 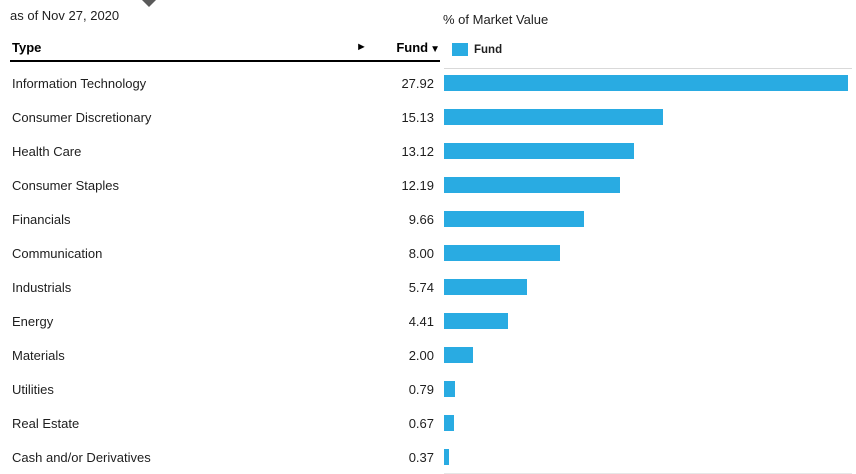 I want to click on row-type-label: Consumer Discretionary, so click(x=82, y=117).